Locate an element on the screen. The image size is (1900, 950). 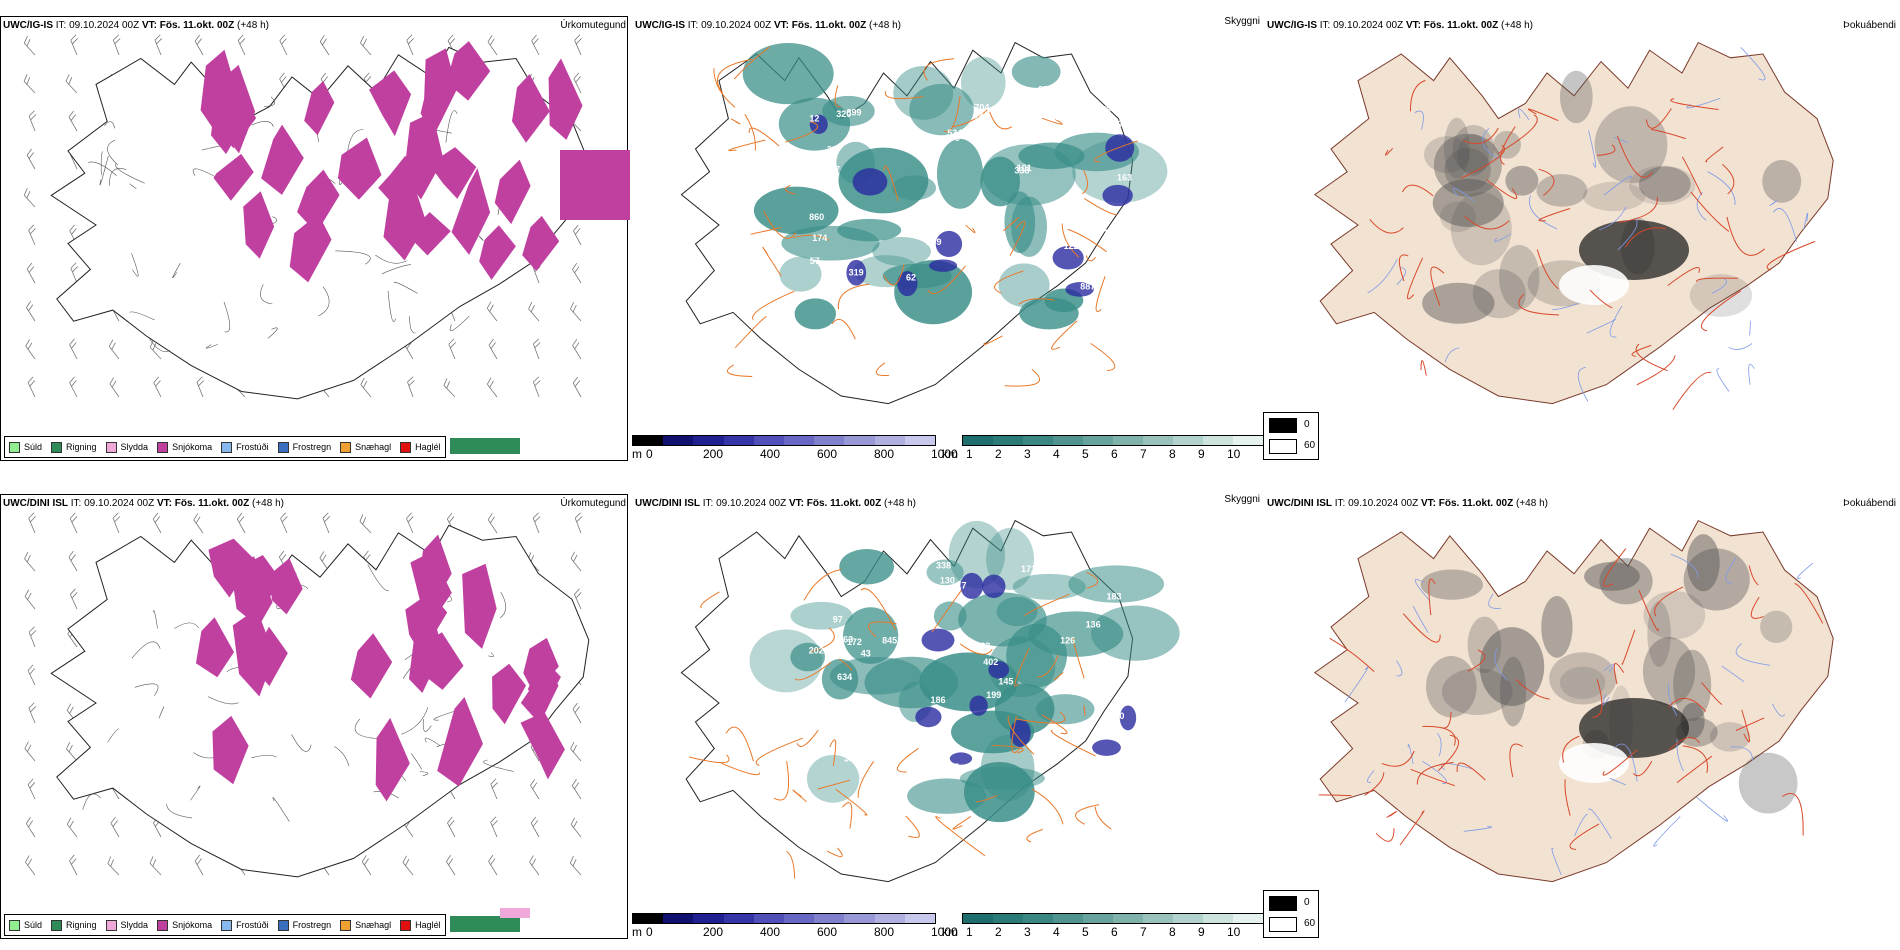
low-visibility-area is located at coordinates (945, 572).